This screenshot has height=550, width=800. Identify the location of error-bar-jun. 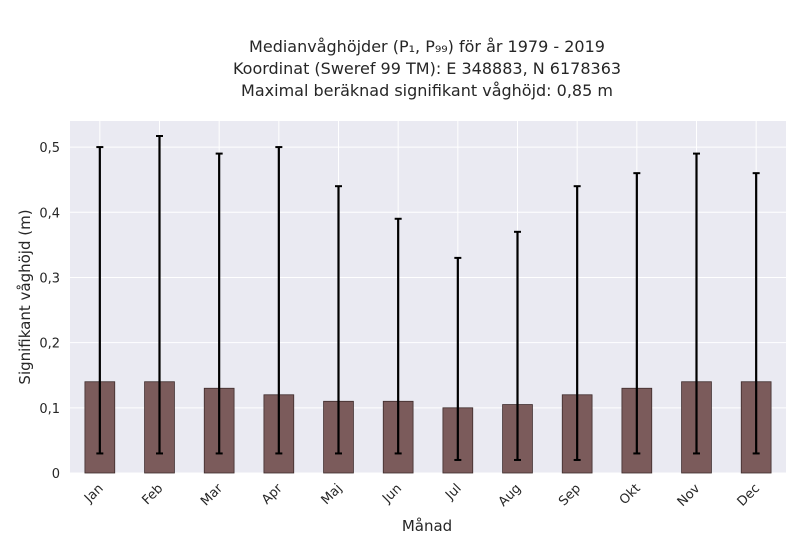
(398, 336).